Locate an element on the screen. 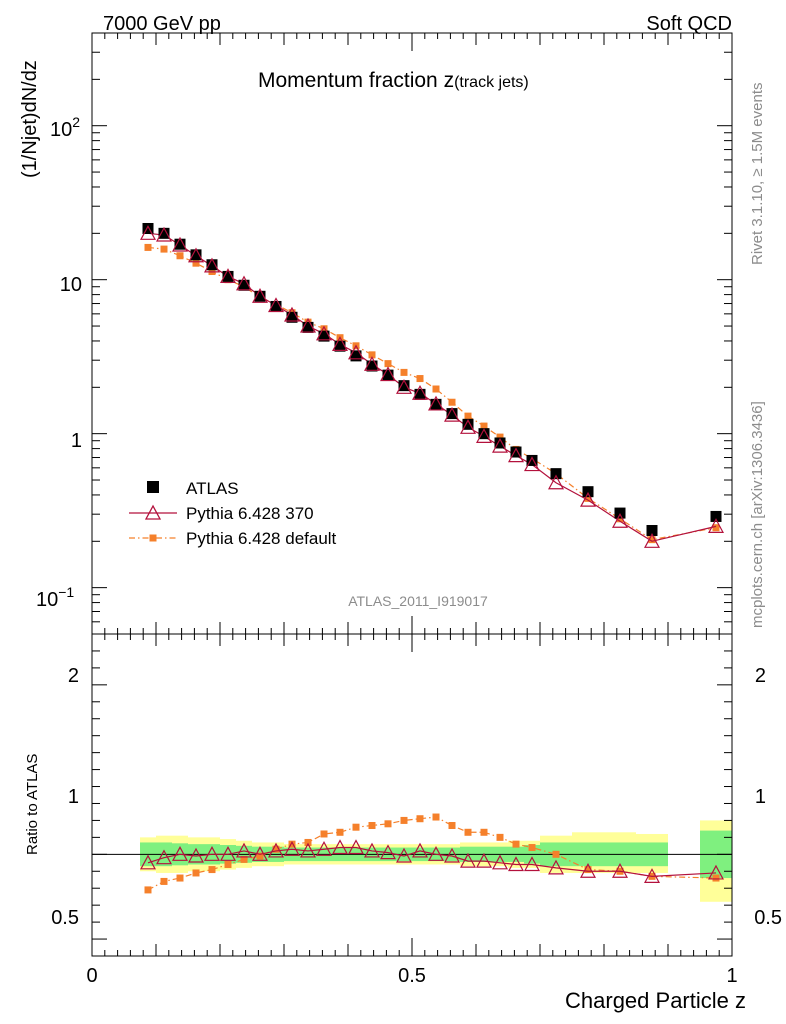 The height and width of the screenshot is (1024, 786). legend-pythia370-marker is located at coordinates (153, 512).